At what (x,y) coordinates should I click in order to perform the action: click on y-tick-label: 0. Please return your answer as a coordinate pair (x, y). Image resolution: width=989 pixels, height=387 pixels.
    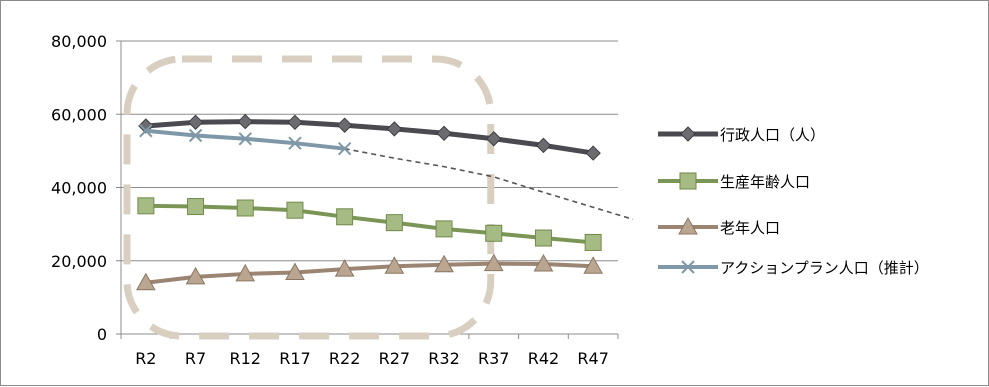
    Looking at the image, I should click on (102, 334).